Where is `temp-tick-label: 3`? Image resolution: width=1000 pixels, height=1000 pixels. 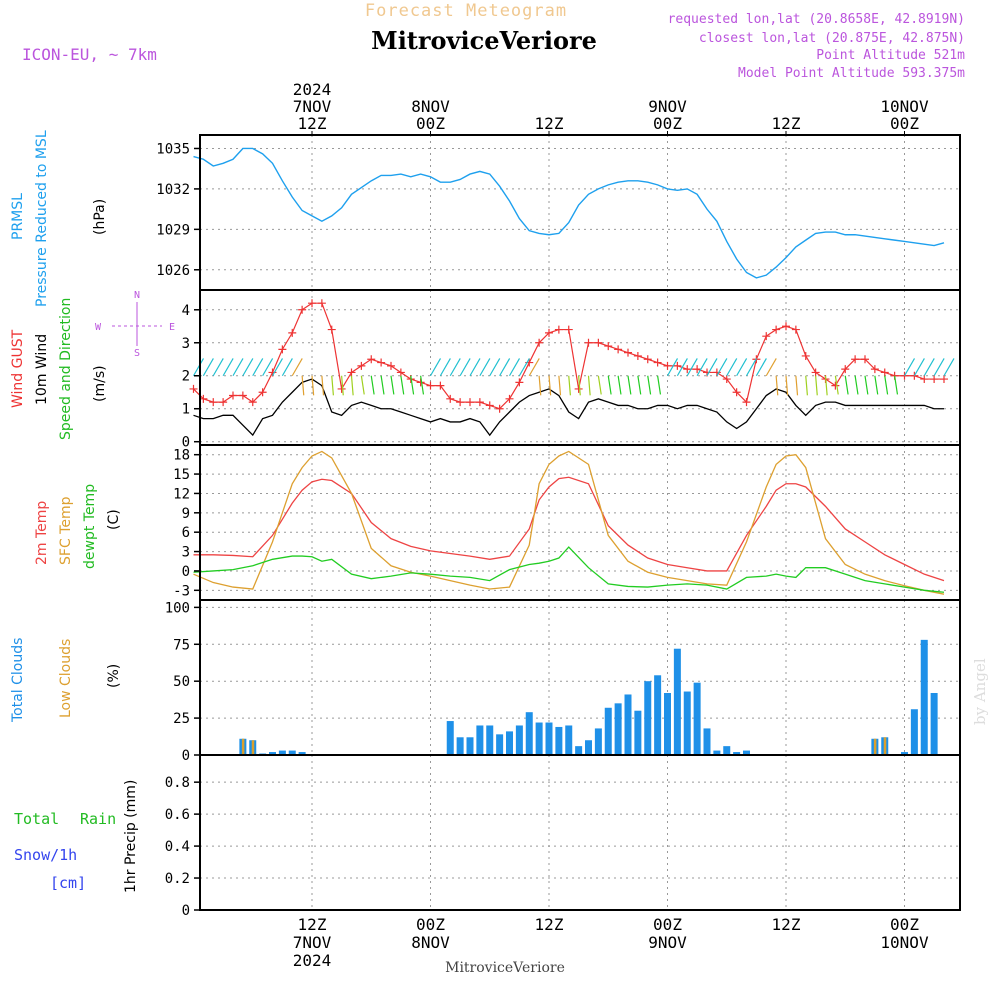
temp-tick-label: 3 is located at coordinates (186, 553).